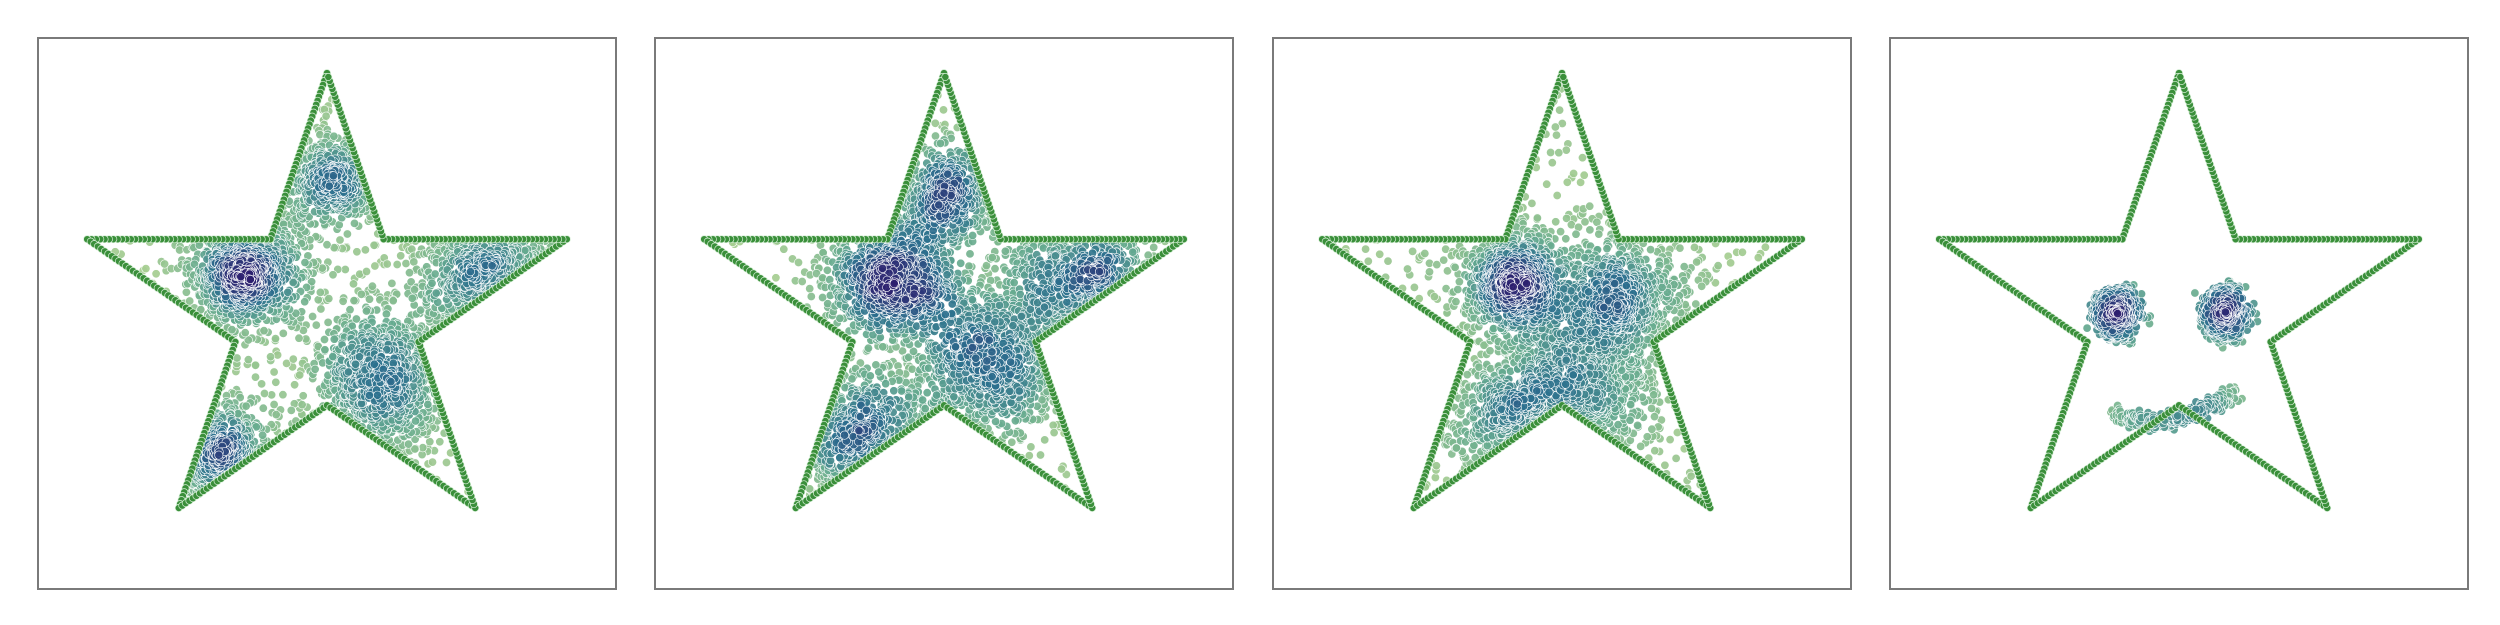 The width and height of the screenshot is (2500, 625). I want to click on scatter-points, so click(338, 298).